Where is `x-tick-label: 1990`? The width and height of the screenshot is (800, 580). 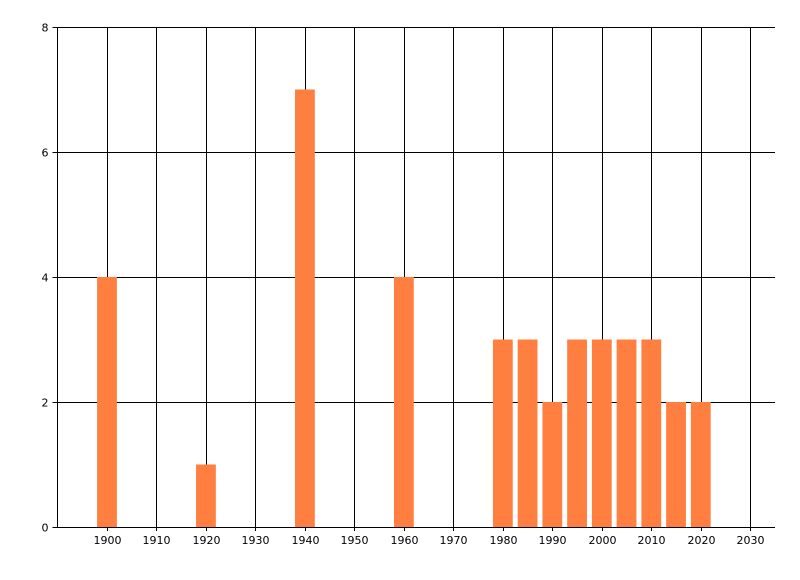 x-tick-label: 1990 is located at coordinates (553, 540).